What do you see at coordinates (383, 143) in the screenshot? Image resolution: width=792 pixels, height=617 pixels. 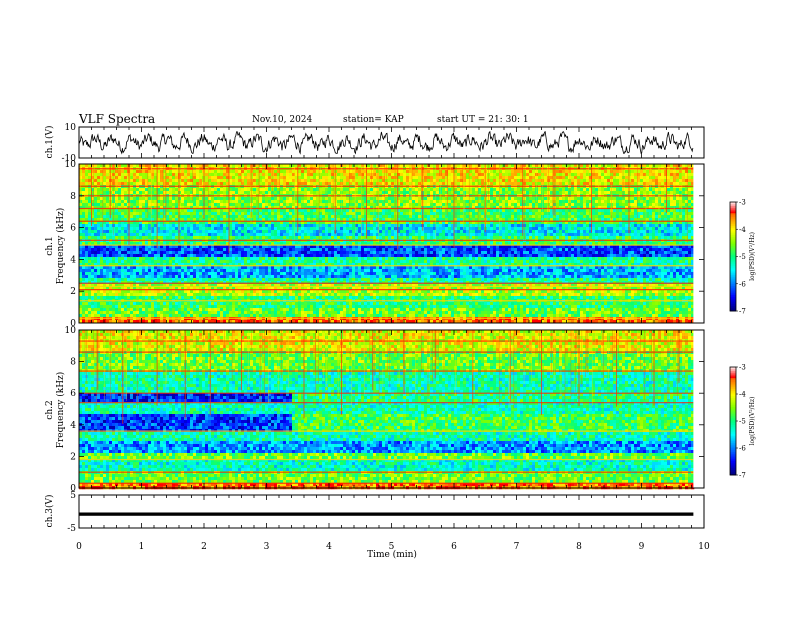 I see `ch1-waveform-panel: 10-10` at bounding box center [383, 143].